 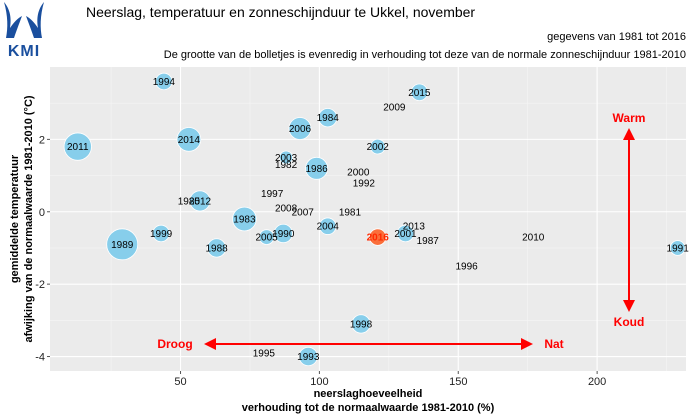 I want to click on y-axis-label-1: gemiddelde temperatuur, so click(x=15, y=218).